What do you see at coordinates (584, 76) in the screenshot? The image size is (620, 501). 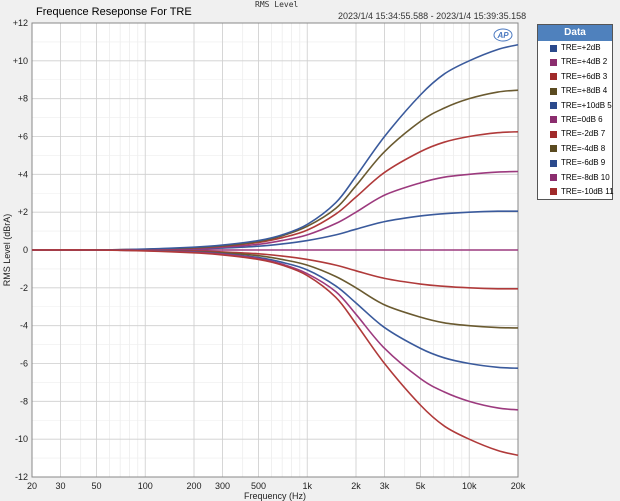 I see `legend-label: TRE=+6dB 3` at bounding box center [584, 76].